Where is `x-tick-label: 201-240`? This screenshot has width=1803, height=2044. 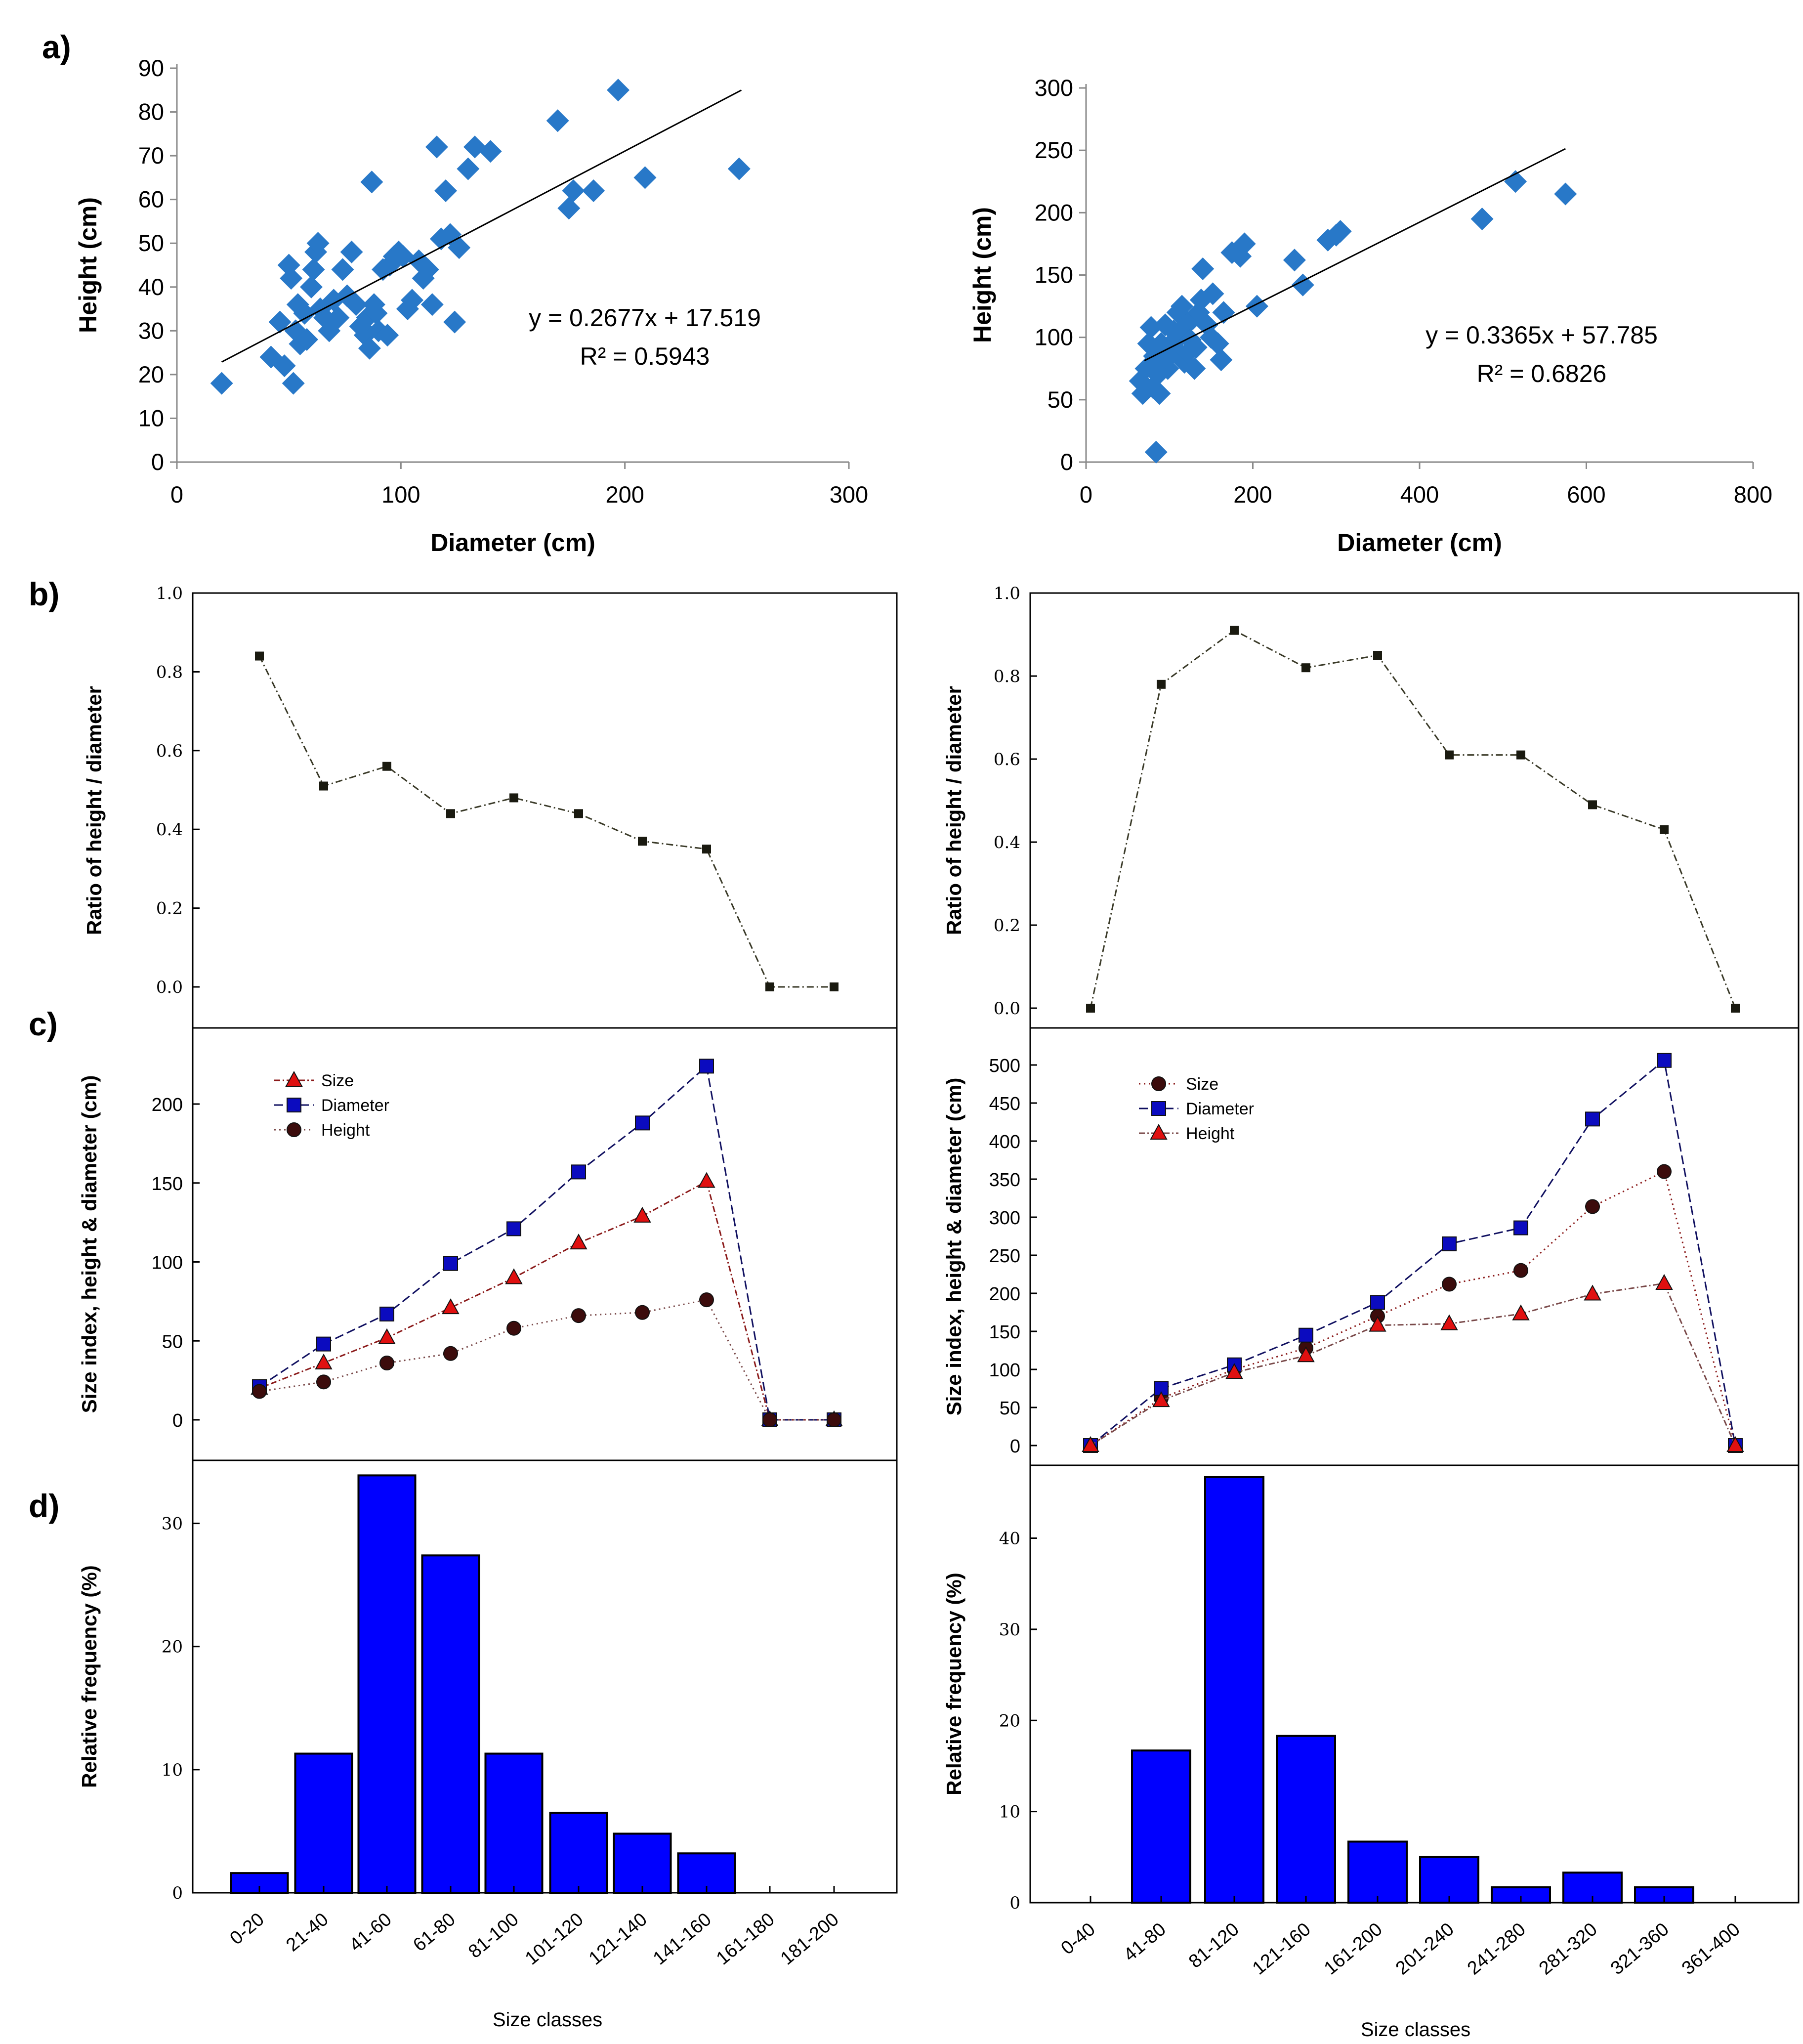 x-tick-label: 201-240 is located at coordinates (1425, 1949).